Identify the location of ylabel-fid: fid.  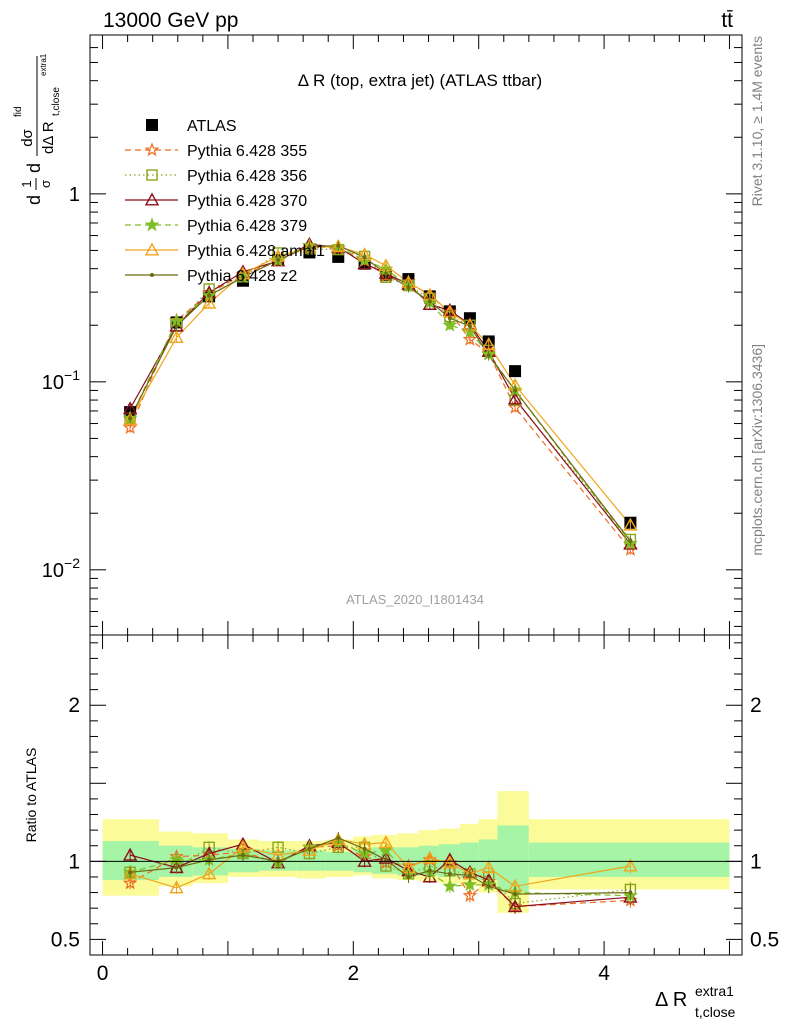
(18, 111).